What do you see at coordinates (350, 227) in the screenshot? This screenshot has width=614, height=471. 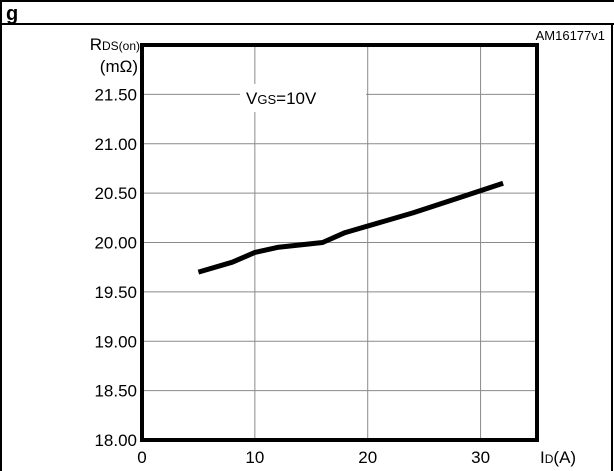 I see `series-line-rdson` at bounding box center [350, 227].